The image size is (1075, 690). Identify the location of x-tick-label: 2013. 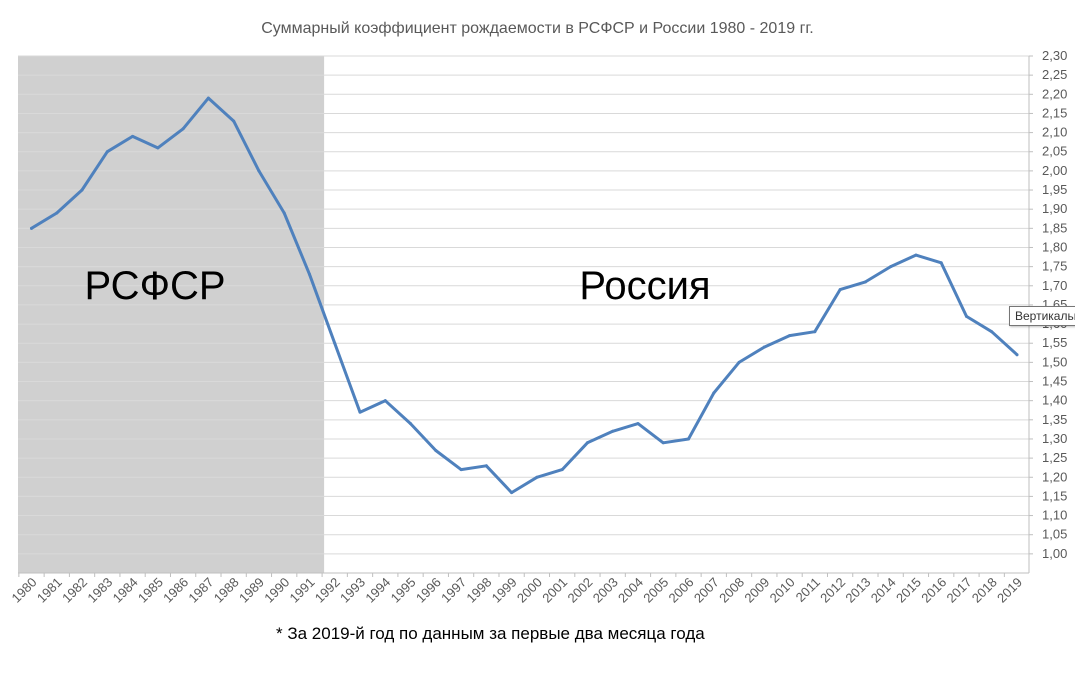
(857, 590).